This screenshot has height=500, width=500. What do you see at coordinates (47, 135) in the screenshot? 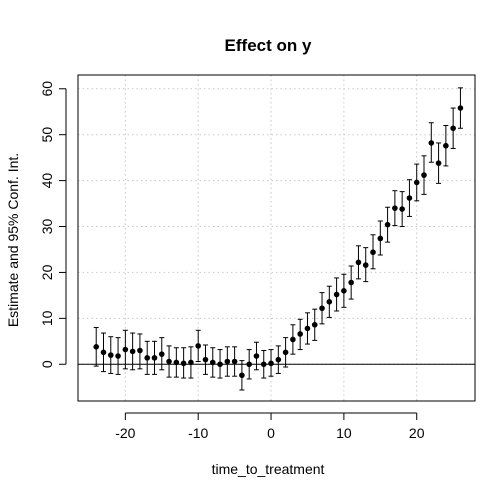
I see `y-tick-label: 50` at bounding box center [47, 135].